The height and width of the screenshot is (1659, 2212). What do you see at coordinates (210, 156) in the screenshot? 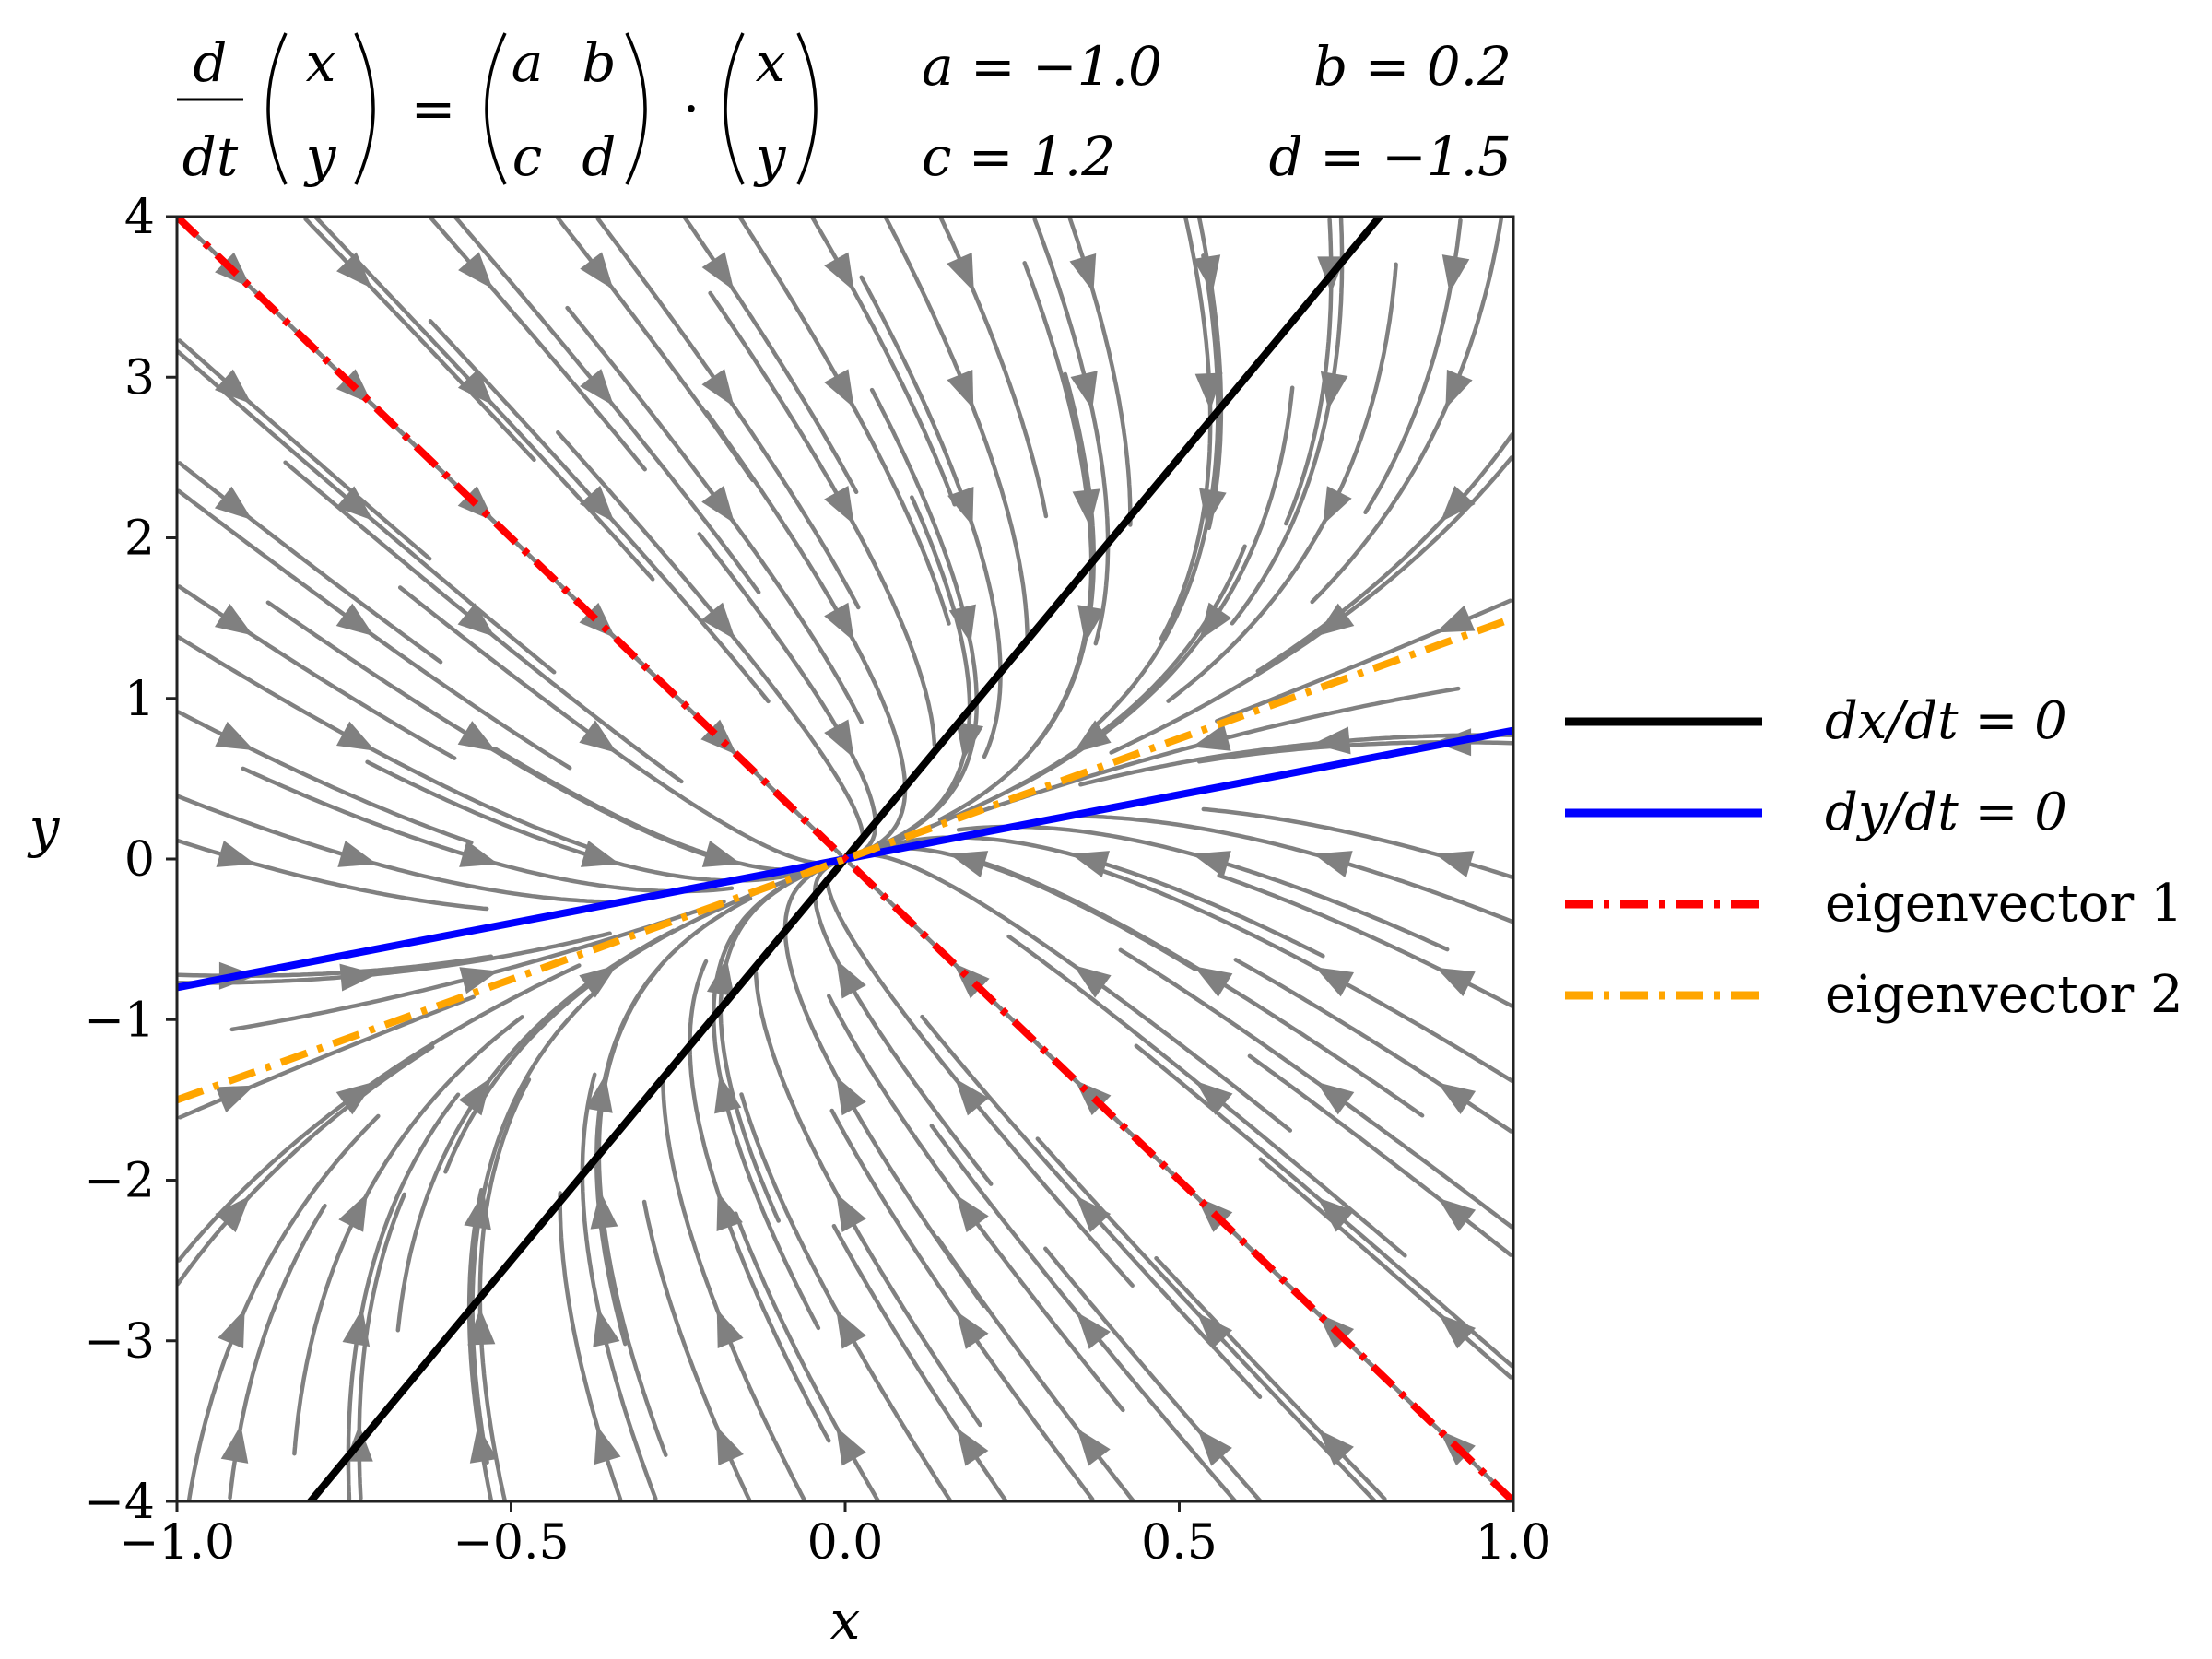
I see `title-deriv-den: dt` at bounding box center [210, 156].